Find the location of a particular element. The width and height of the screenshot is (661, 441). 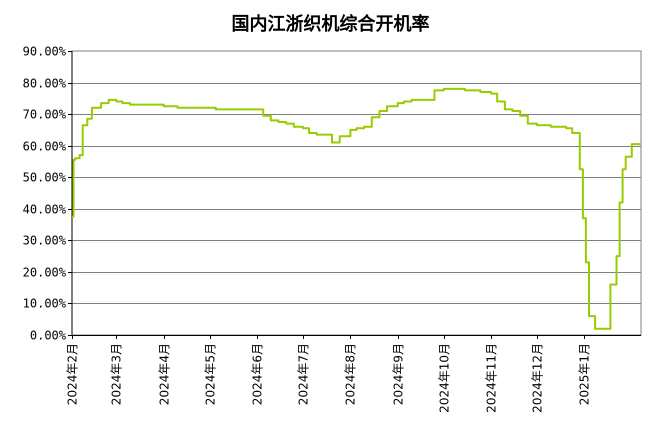

y-tick-label: 60.00% is located at coordinates (45, 147).